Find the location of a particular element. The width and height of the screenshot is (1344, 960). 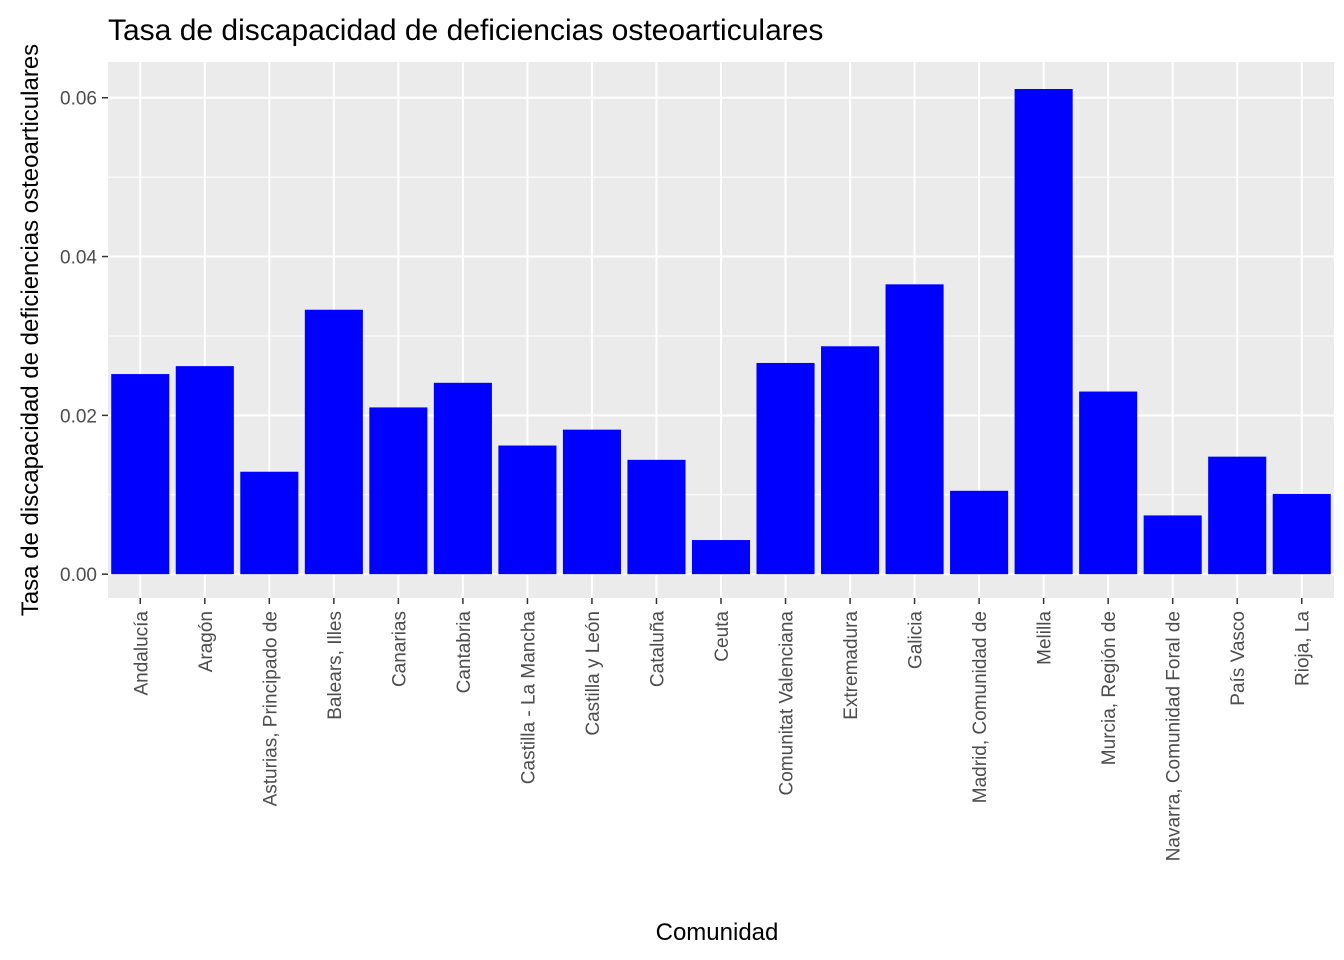

y-tick-label: 0.04 is located at coordinates (78, 258).